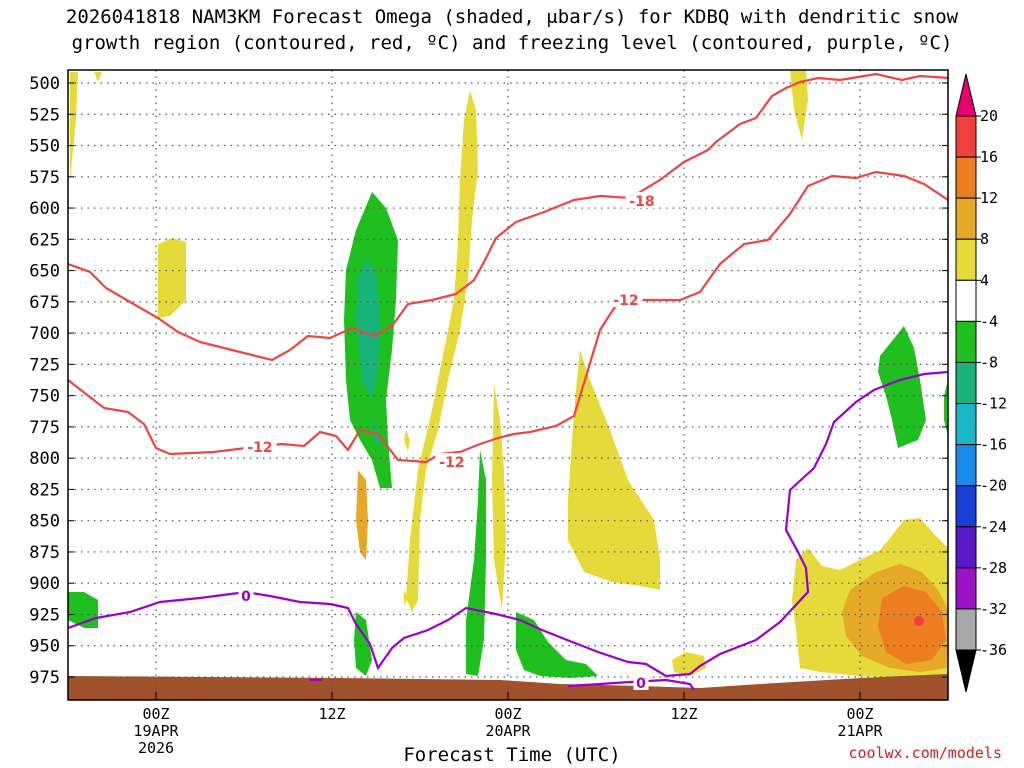  I want to click on y-tick-label: 875, so click(44, 553).